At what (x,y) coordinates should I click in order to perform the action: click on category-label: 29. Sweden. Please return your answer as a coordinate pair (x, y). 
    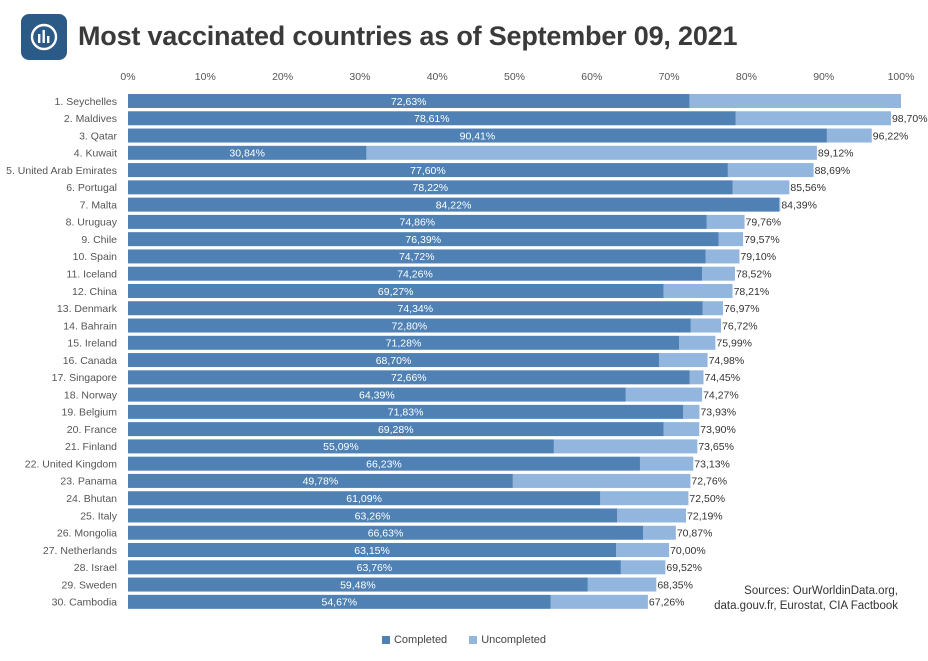
    Looking at the image, I should click on (90, 585).